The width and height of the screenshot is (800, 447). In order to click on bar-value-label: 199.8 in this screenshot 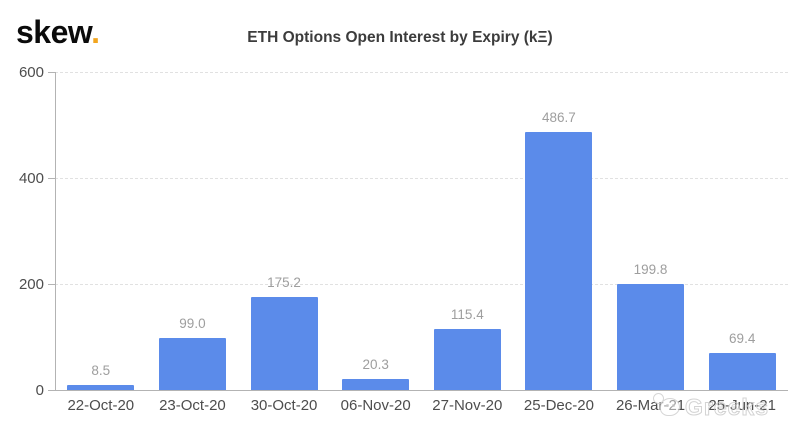, I will do `click(650, 270)`.